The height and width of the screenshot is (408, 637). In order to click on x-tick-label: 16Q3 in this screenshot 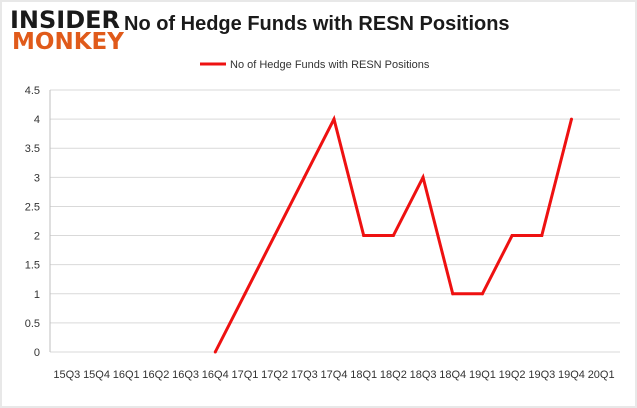, I will do `click(185, 375)`.